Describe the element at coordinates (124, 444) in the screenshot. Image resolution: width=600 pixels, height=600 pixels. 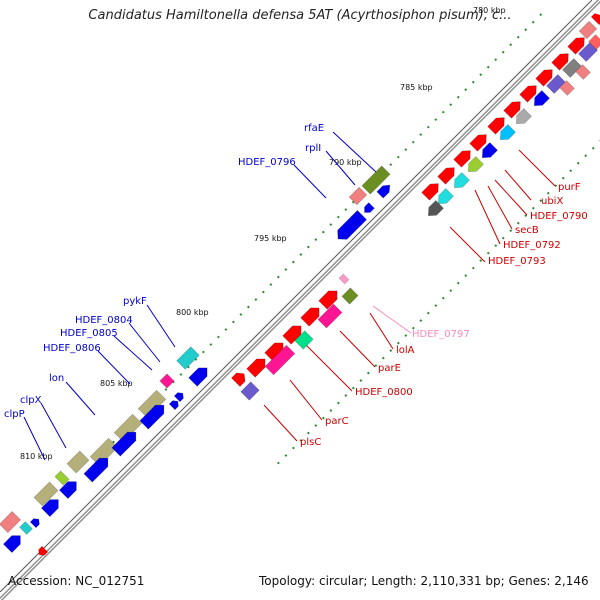
I see `gene-blue-l2` at that location.